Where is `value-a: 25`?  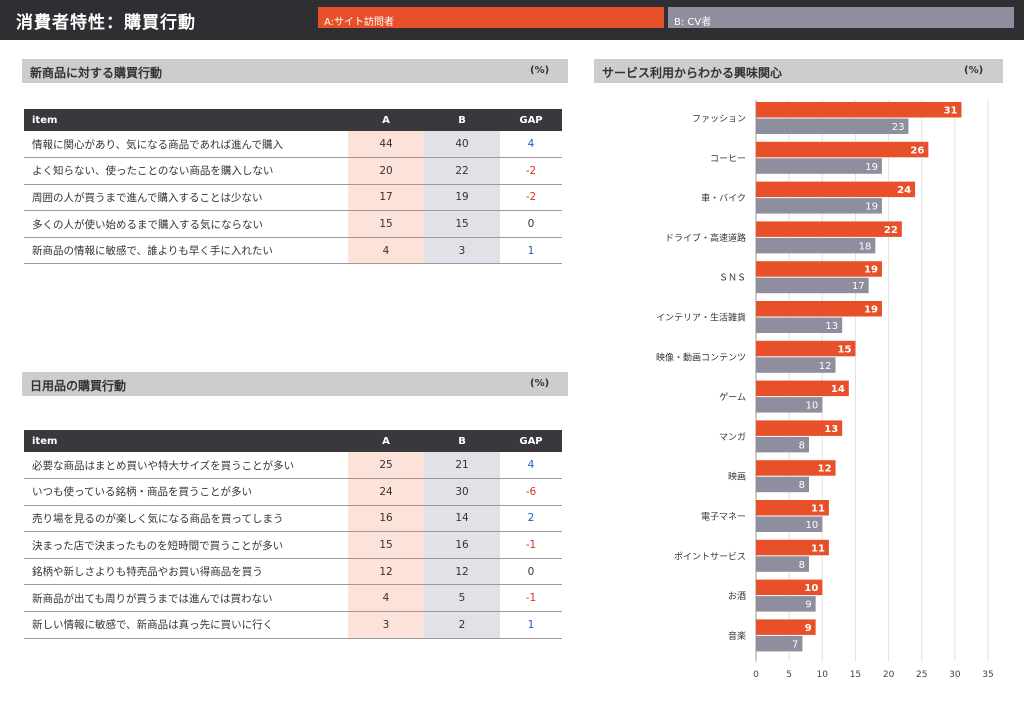
value-a: 25 is located at coordinates (386, 466).